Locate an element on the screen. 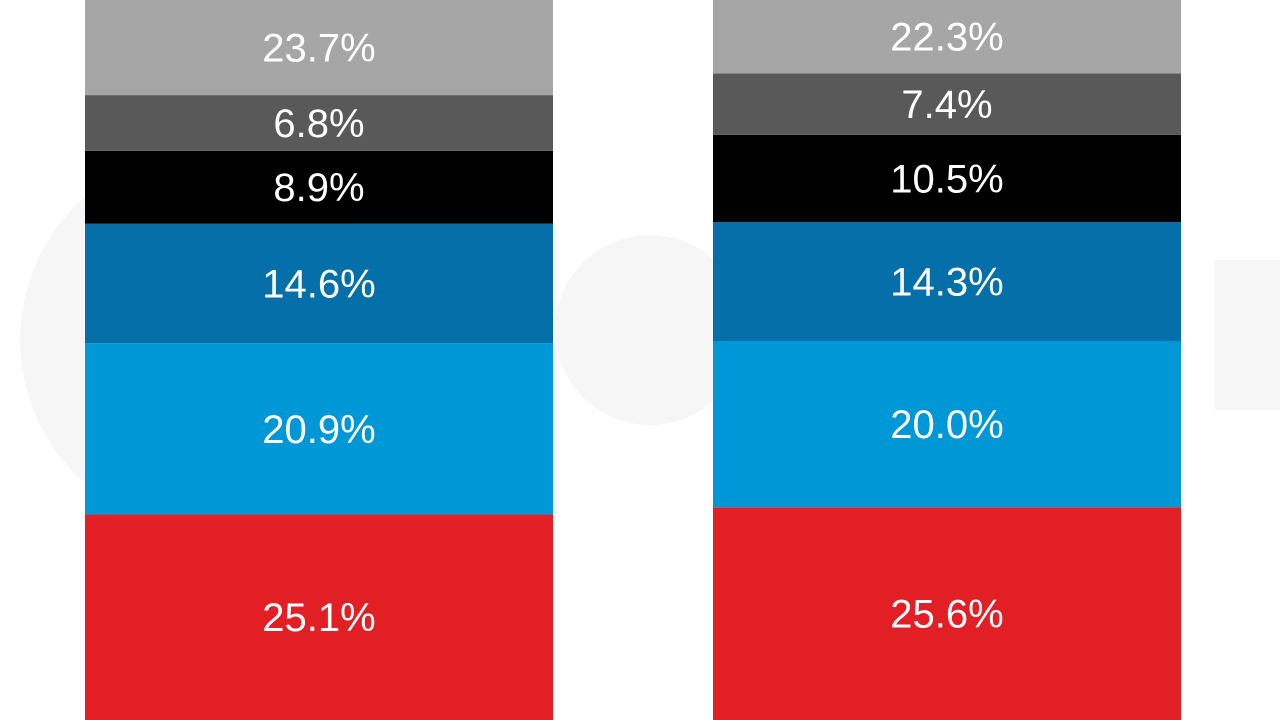  data-label: 14.3% is located at coordinates (946, 283).